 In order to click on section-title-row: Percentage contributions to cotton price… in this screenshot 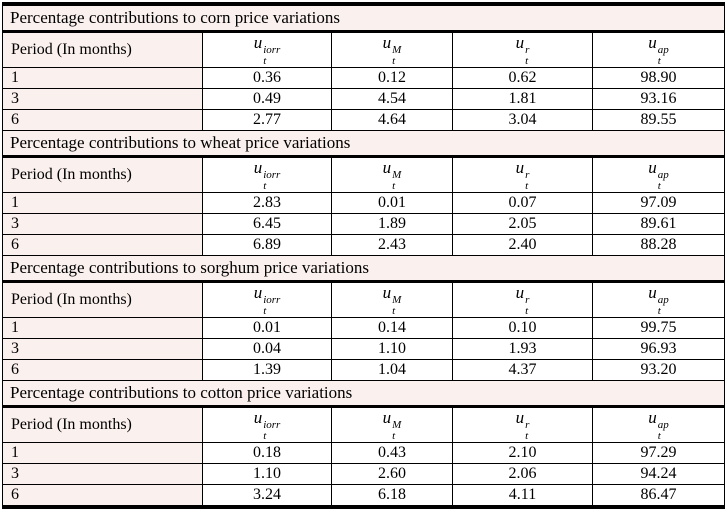, I will do `click(363, 394)`.